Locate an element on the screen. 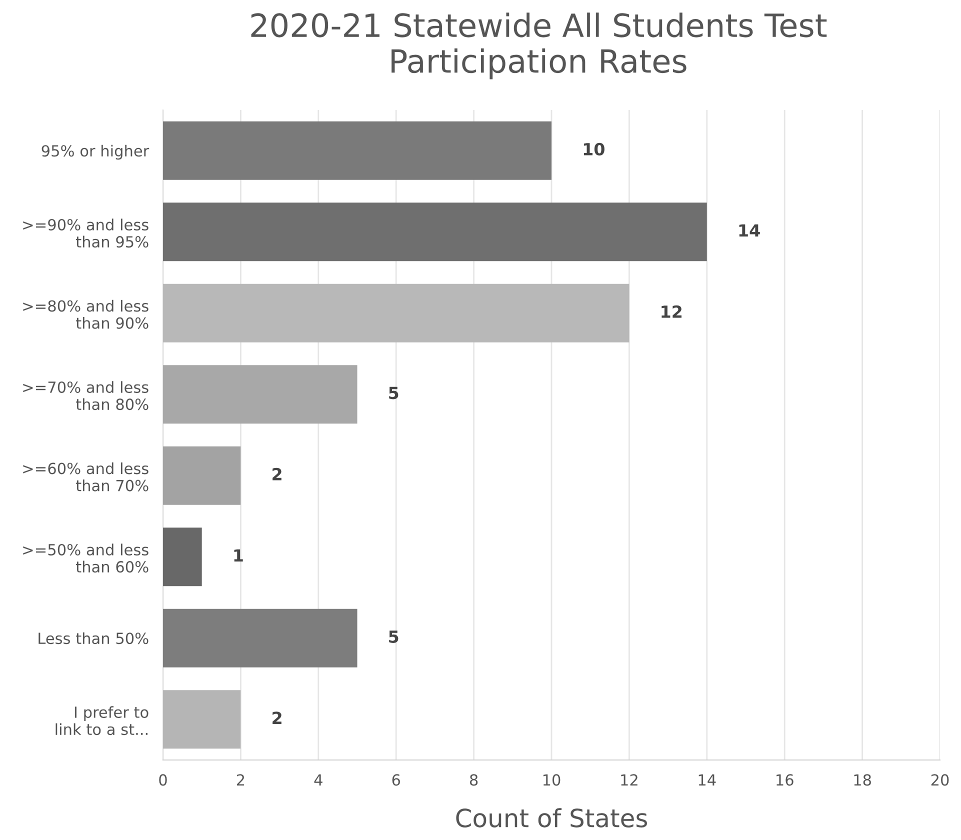 This screenshot has width=961, height=840. x-tick-label: 16 is located at coordinates (785, 780).